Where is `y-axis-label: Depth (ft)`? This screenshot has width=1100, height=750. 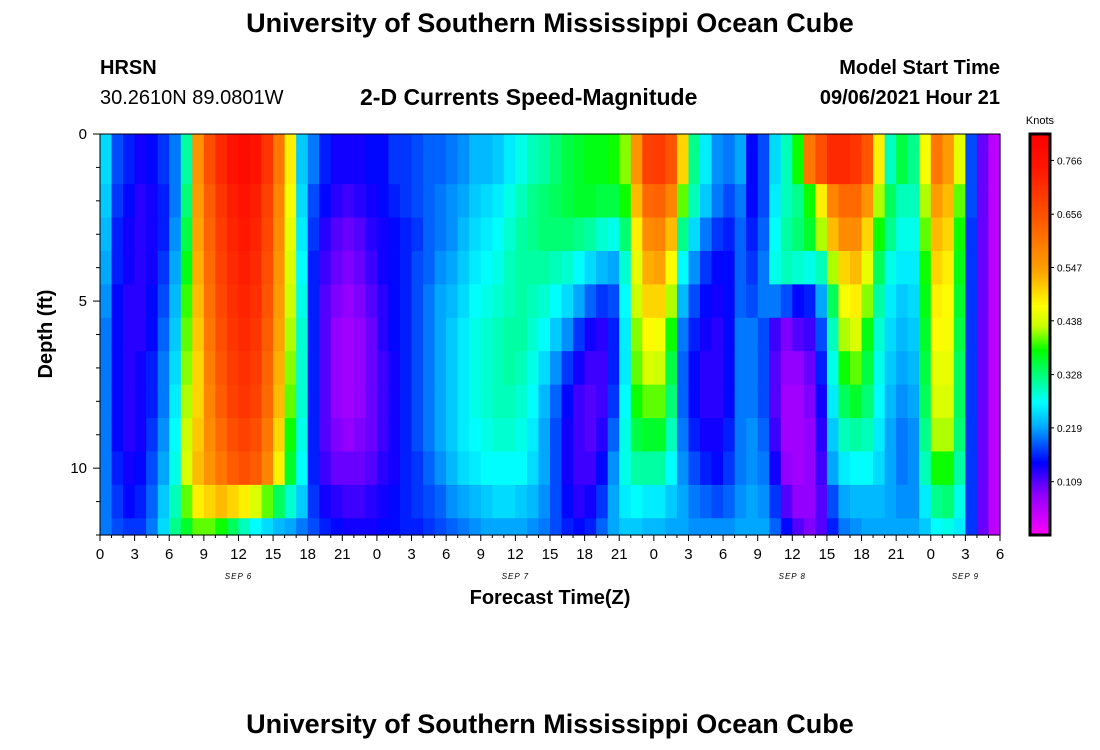 y-axis-label: Depth (ft) is located at coordinates (46, 334).